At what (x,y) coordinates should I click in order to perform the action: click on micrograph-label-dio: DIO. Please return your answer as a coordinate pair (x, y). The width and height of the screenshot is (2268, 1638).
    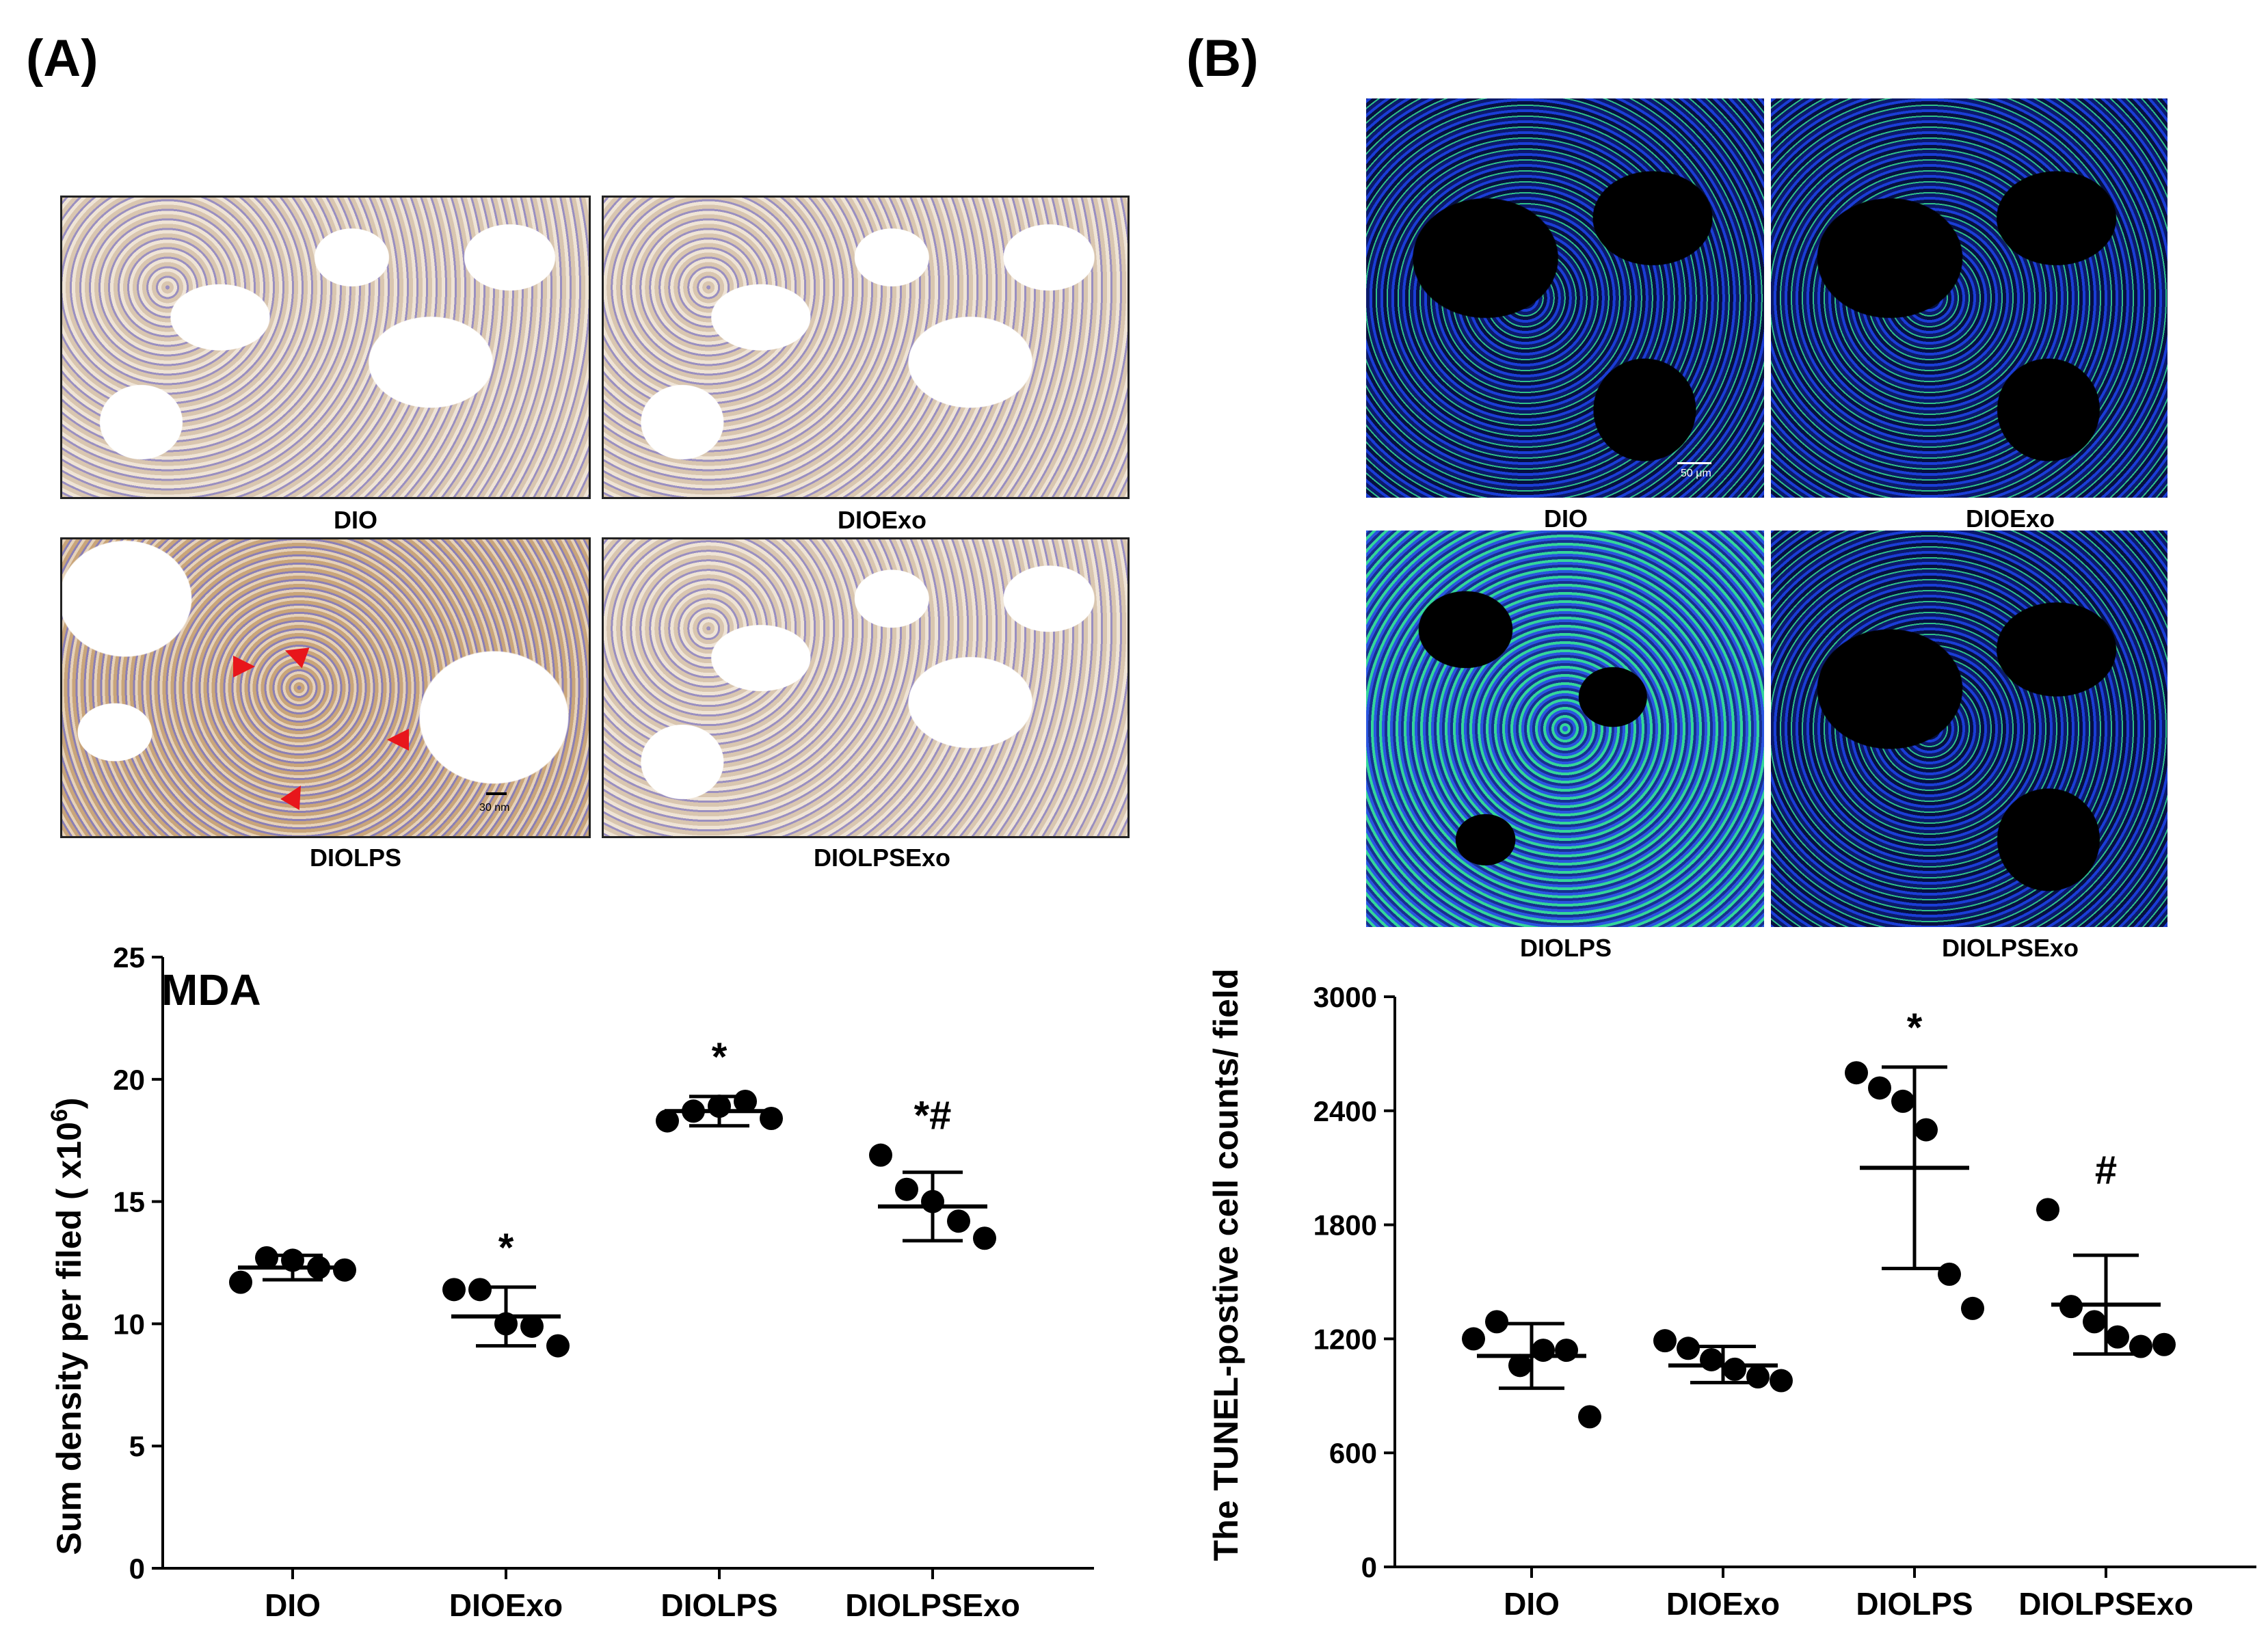
    Looking at the image, I should click on (355, 520).